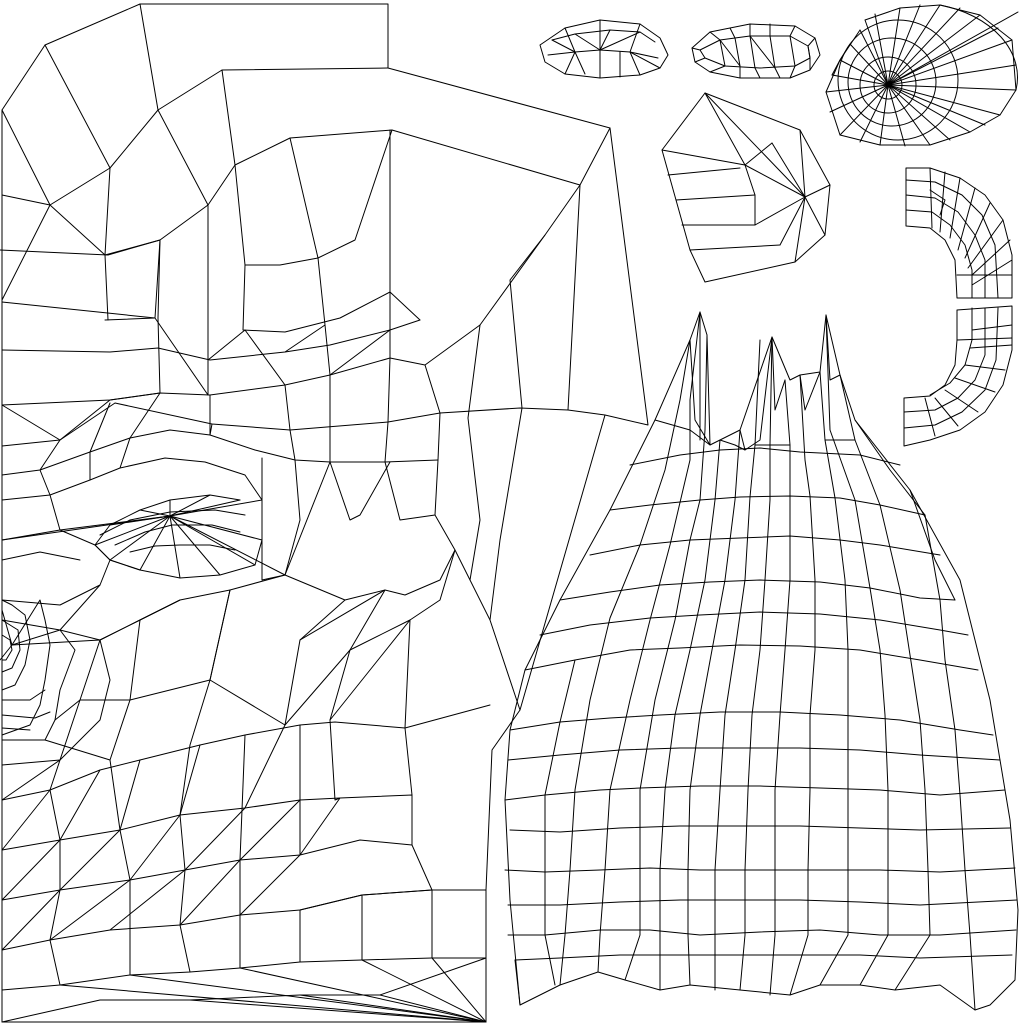 The image size is (1024, 1024). Describe the element at coordinates (273, 990) in the screenshot. I see `jaw-fan` at that location.